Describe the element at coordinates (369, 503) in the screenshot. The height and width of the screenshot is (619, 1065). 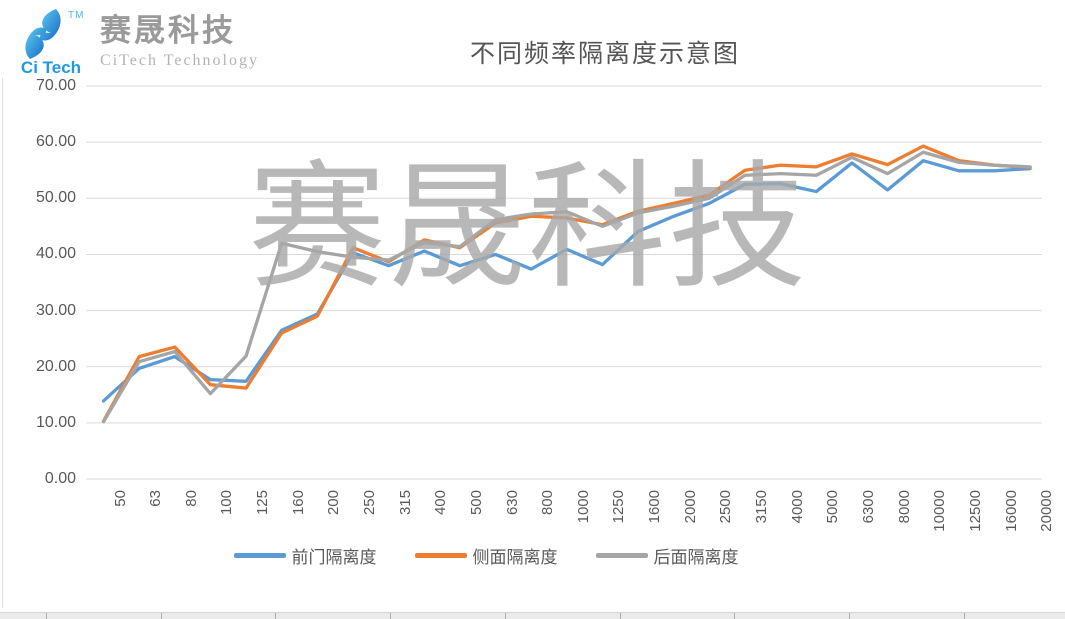
I see `x-tick-label: 250` at that location.